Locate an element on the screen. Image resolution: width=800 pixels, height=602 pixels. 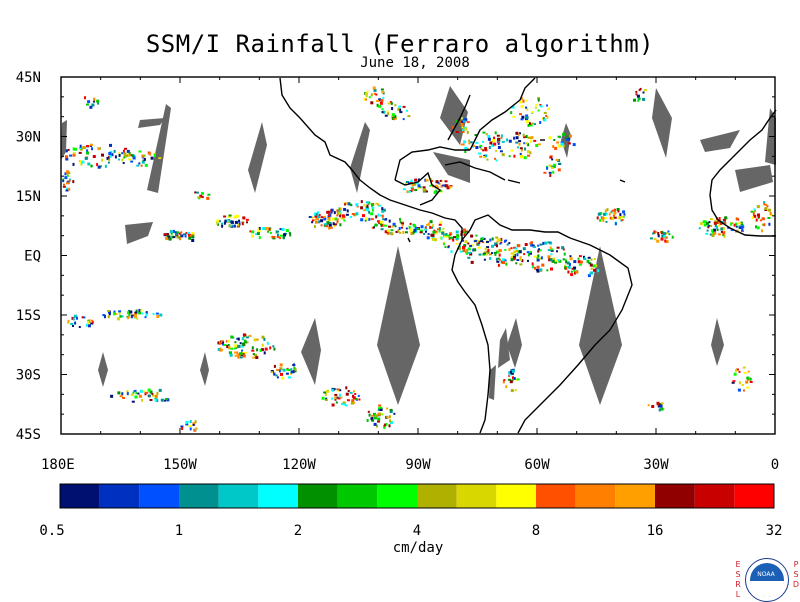
lat-label: 45S is located at coordinates (28, 435).